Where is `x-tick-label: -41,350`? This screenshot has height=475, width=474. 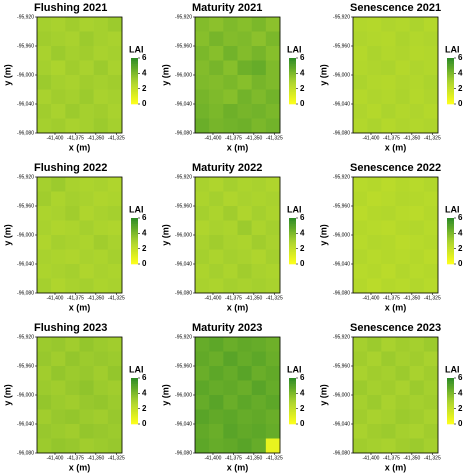 x-tick-label: -41,350 is located at coordinates (95, 138).